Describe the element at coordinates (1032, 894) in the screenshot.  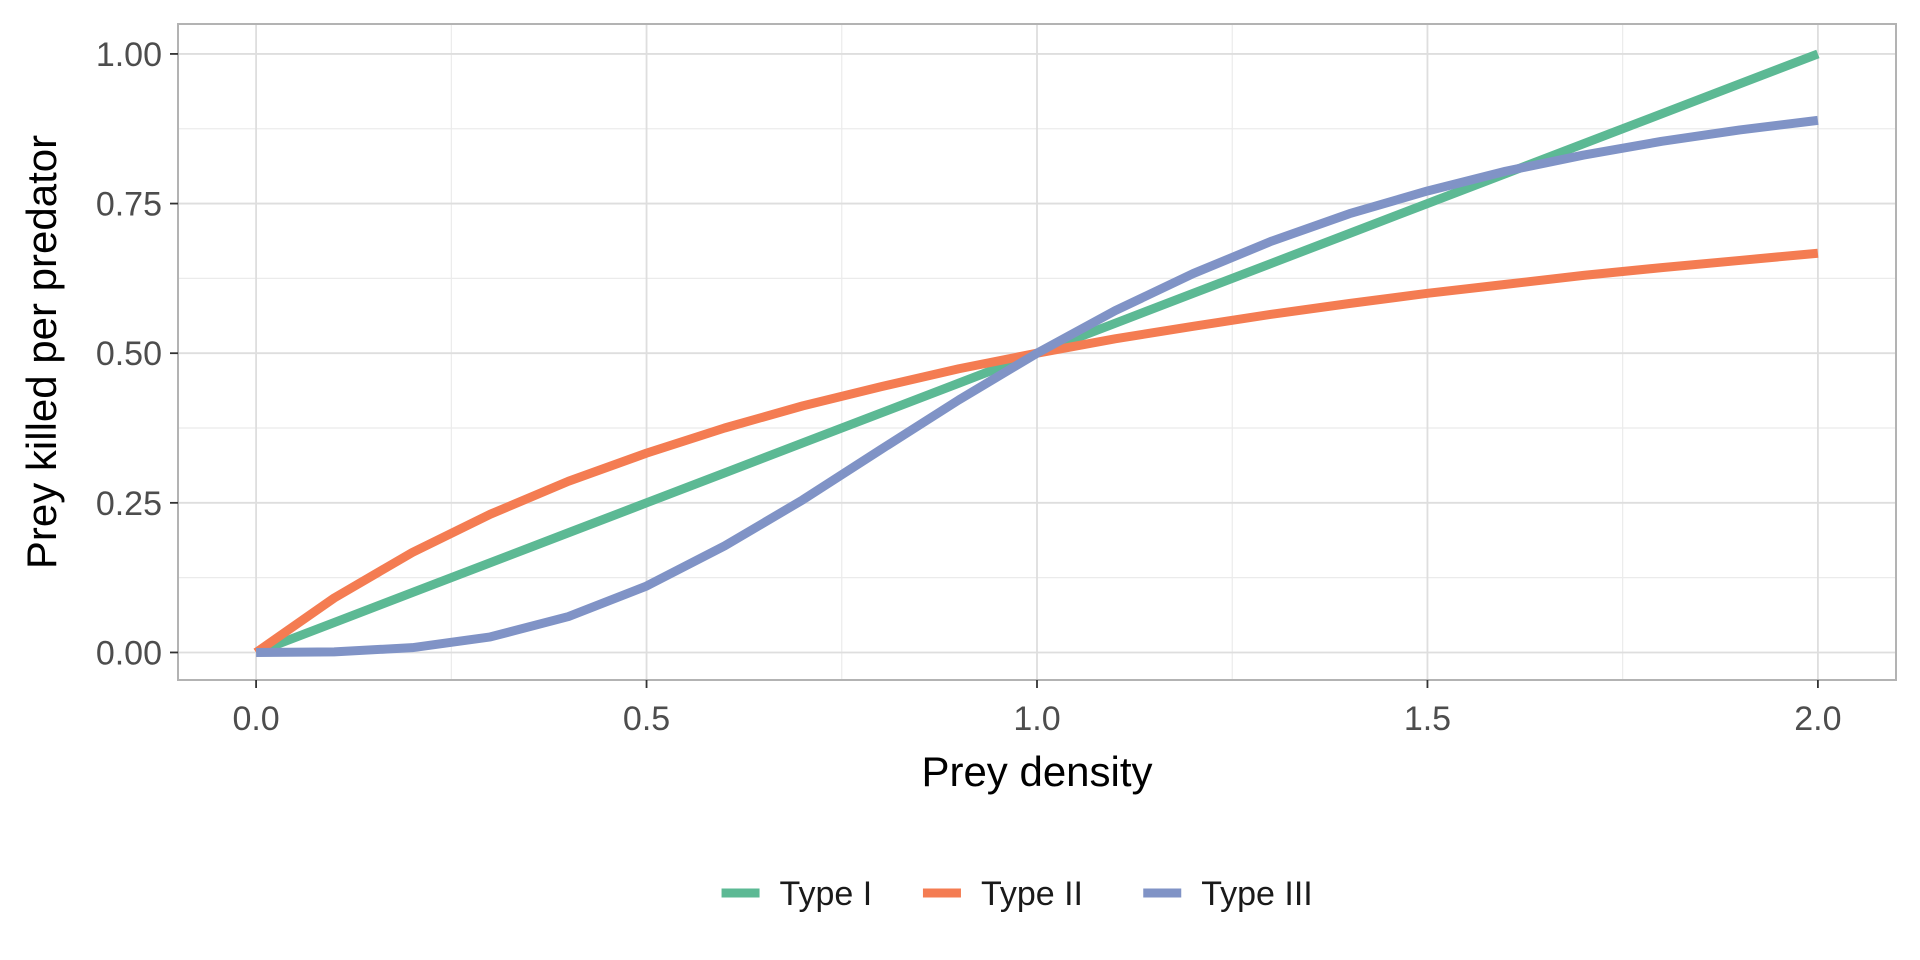
I see `legend-label: Type II` at that location.